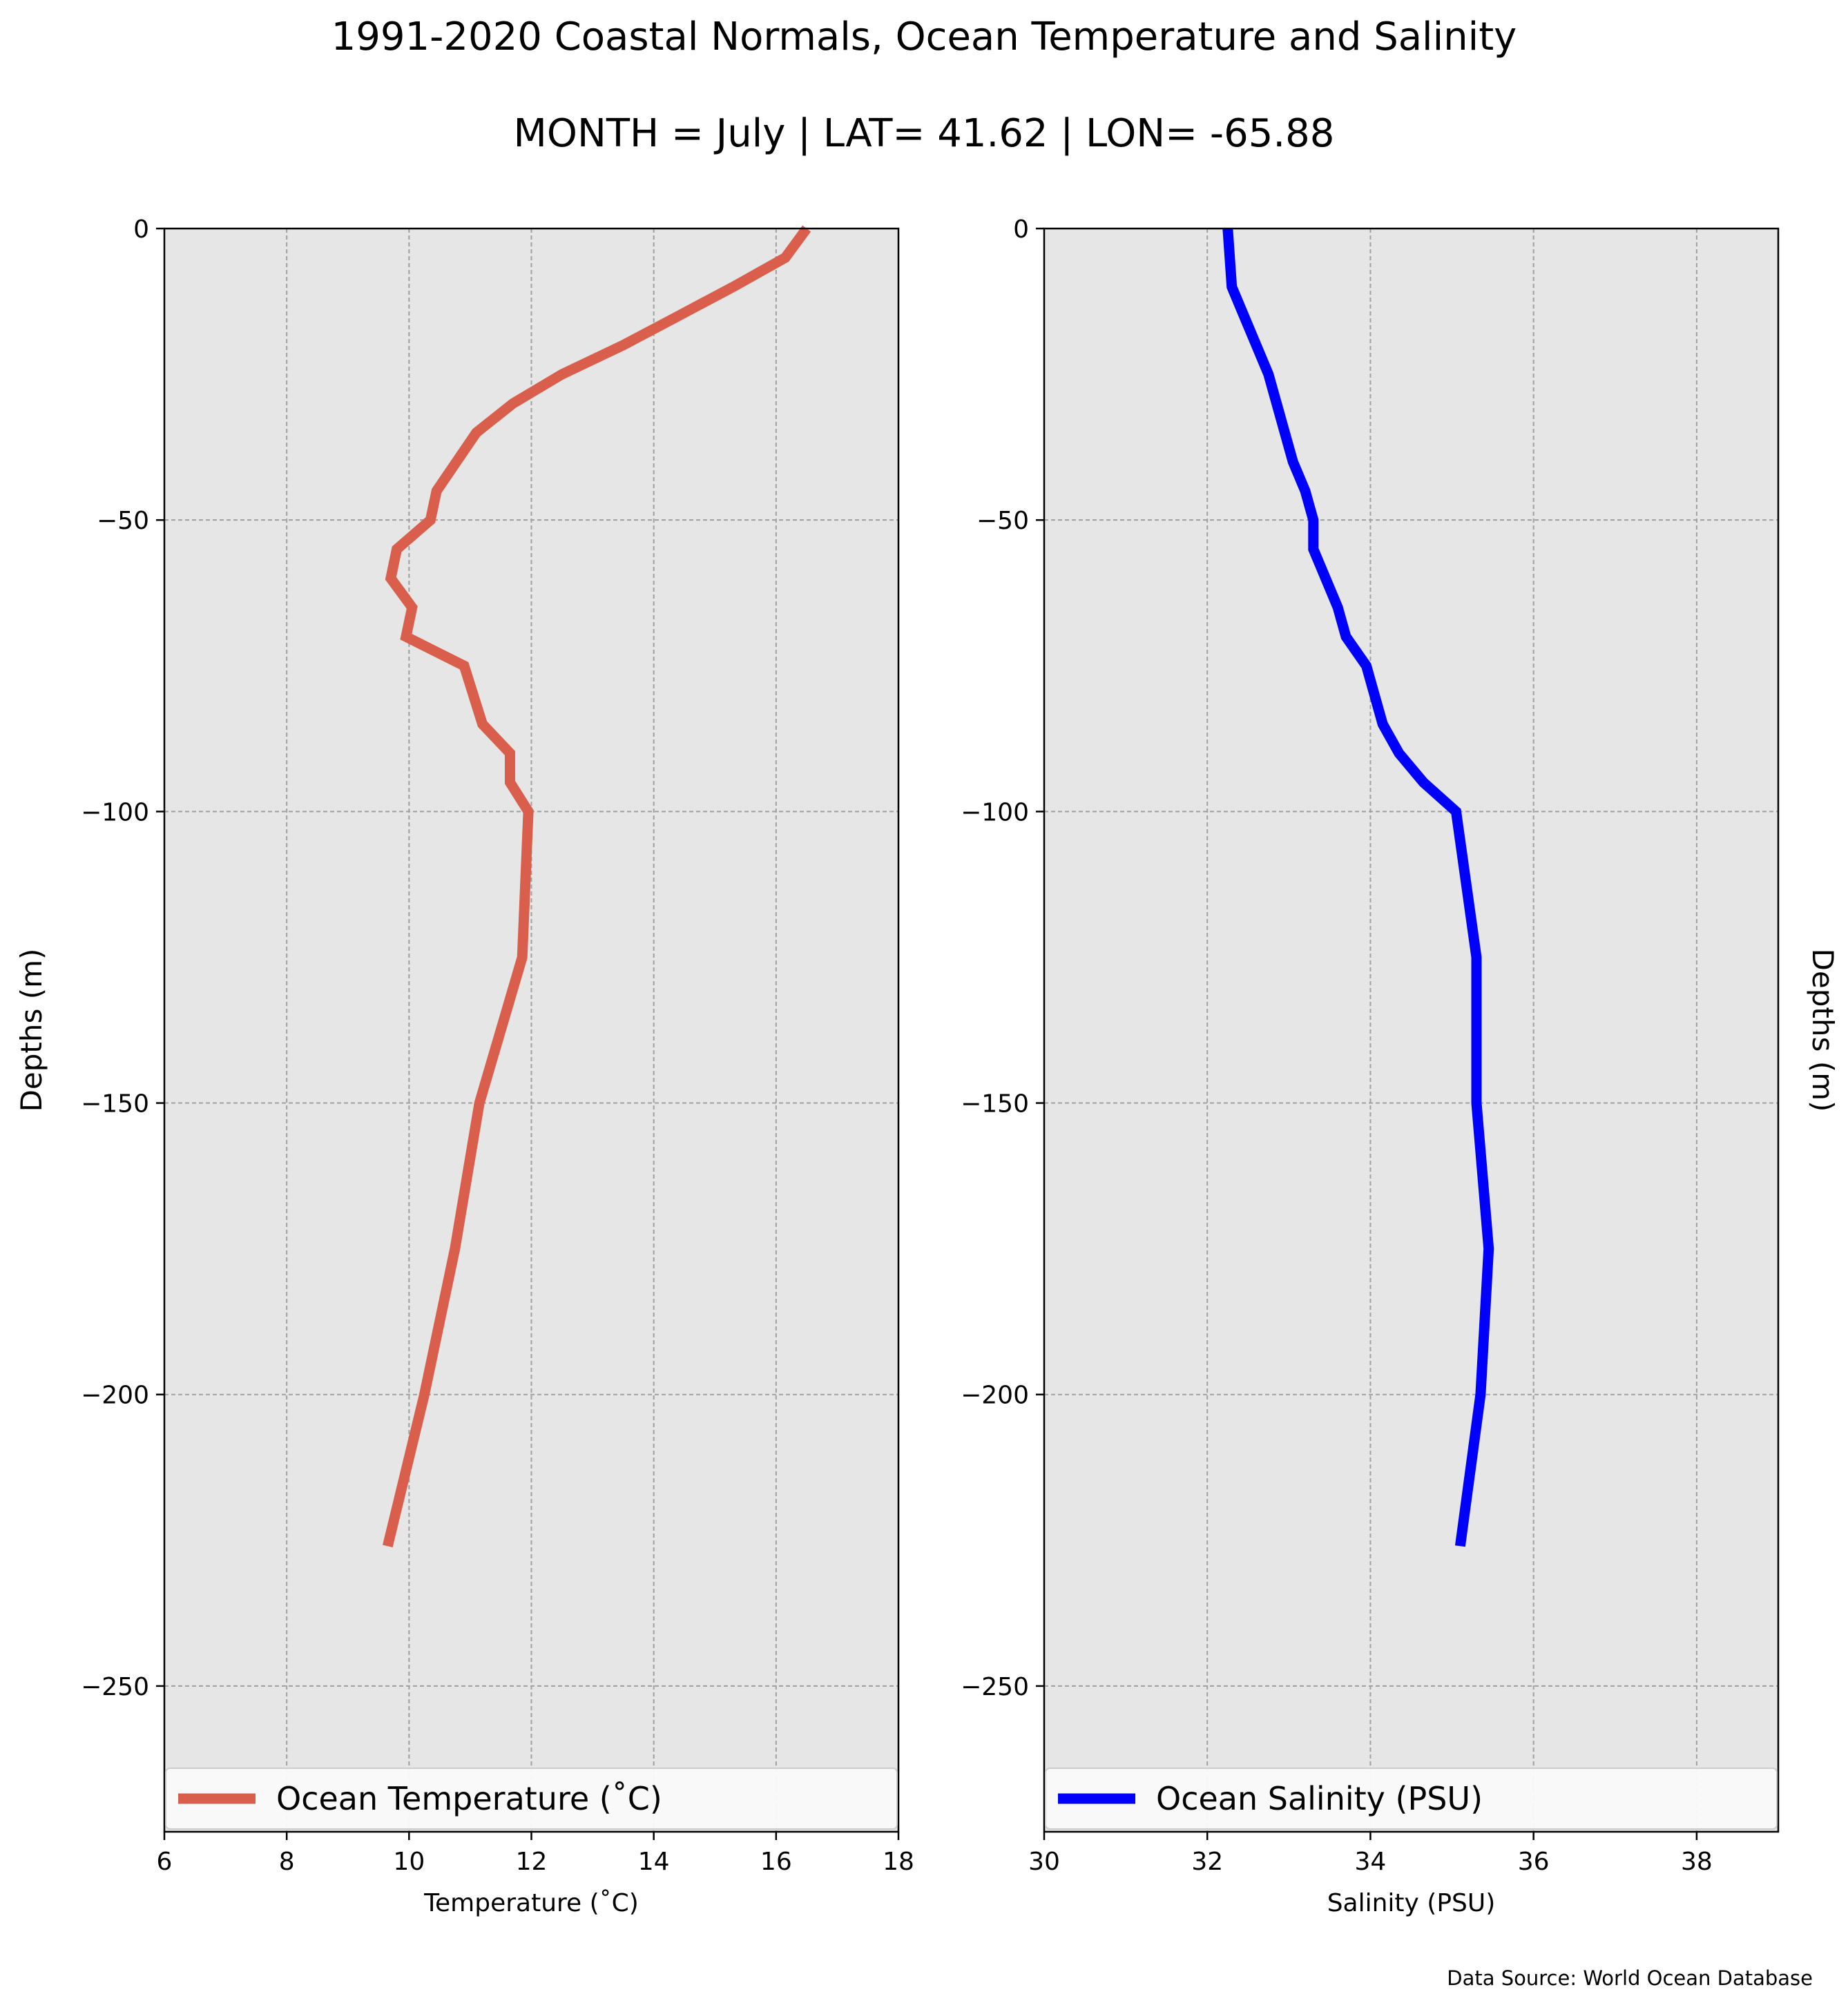 The width and height of the screenshot is (1848, 2003). What do you see at coordinates (1371, 1862) in the screenshot?
I see `x-tick-label: 34` at bounding box center [1371, 1862].